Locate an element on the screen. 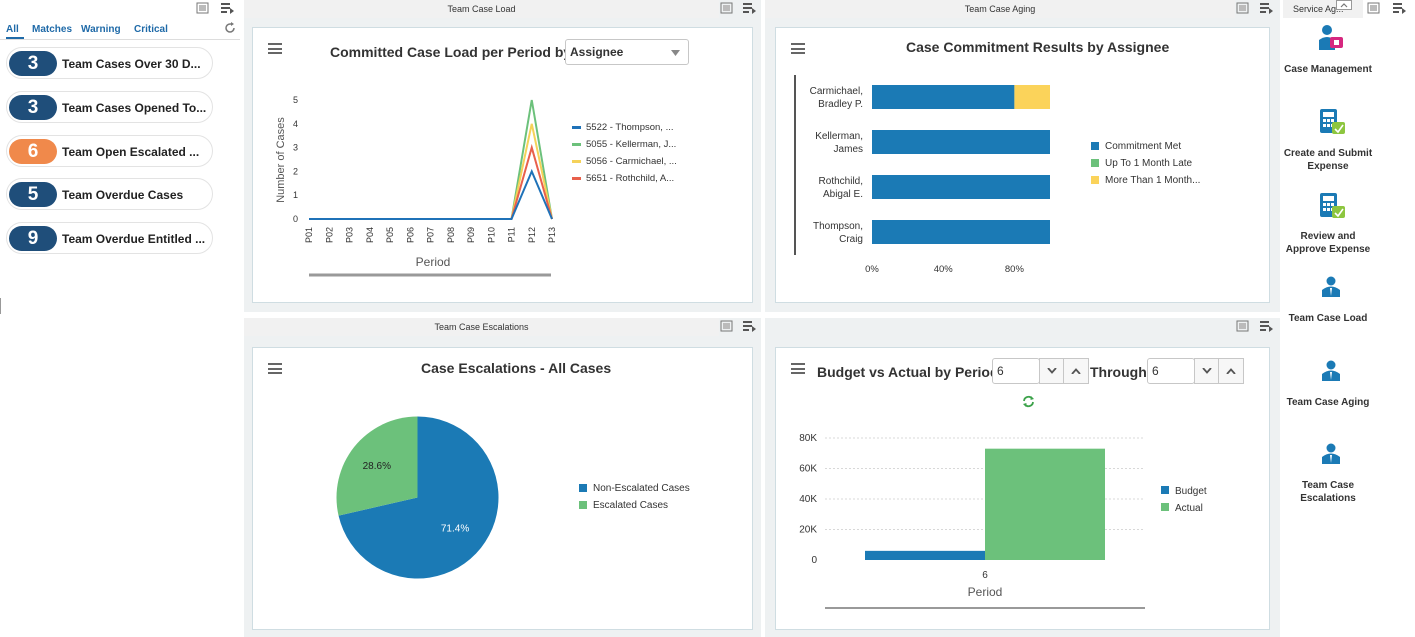  watchlist-item-label: Team Overdue Cases is located at coordinates (123, 195).